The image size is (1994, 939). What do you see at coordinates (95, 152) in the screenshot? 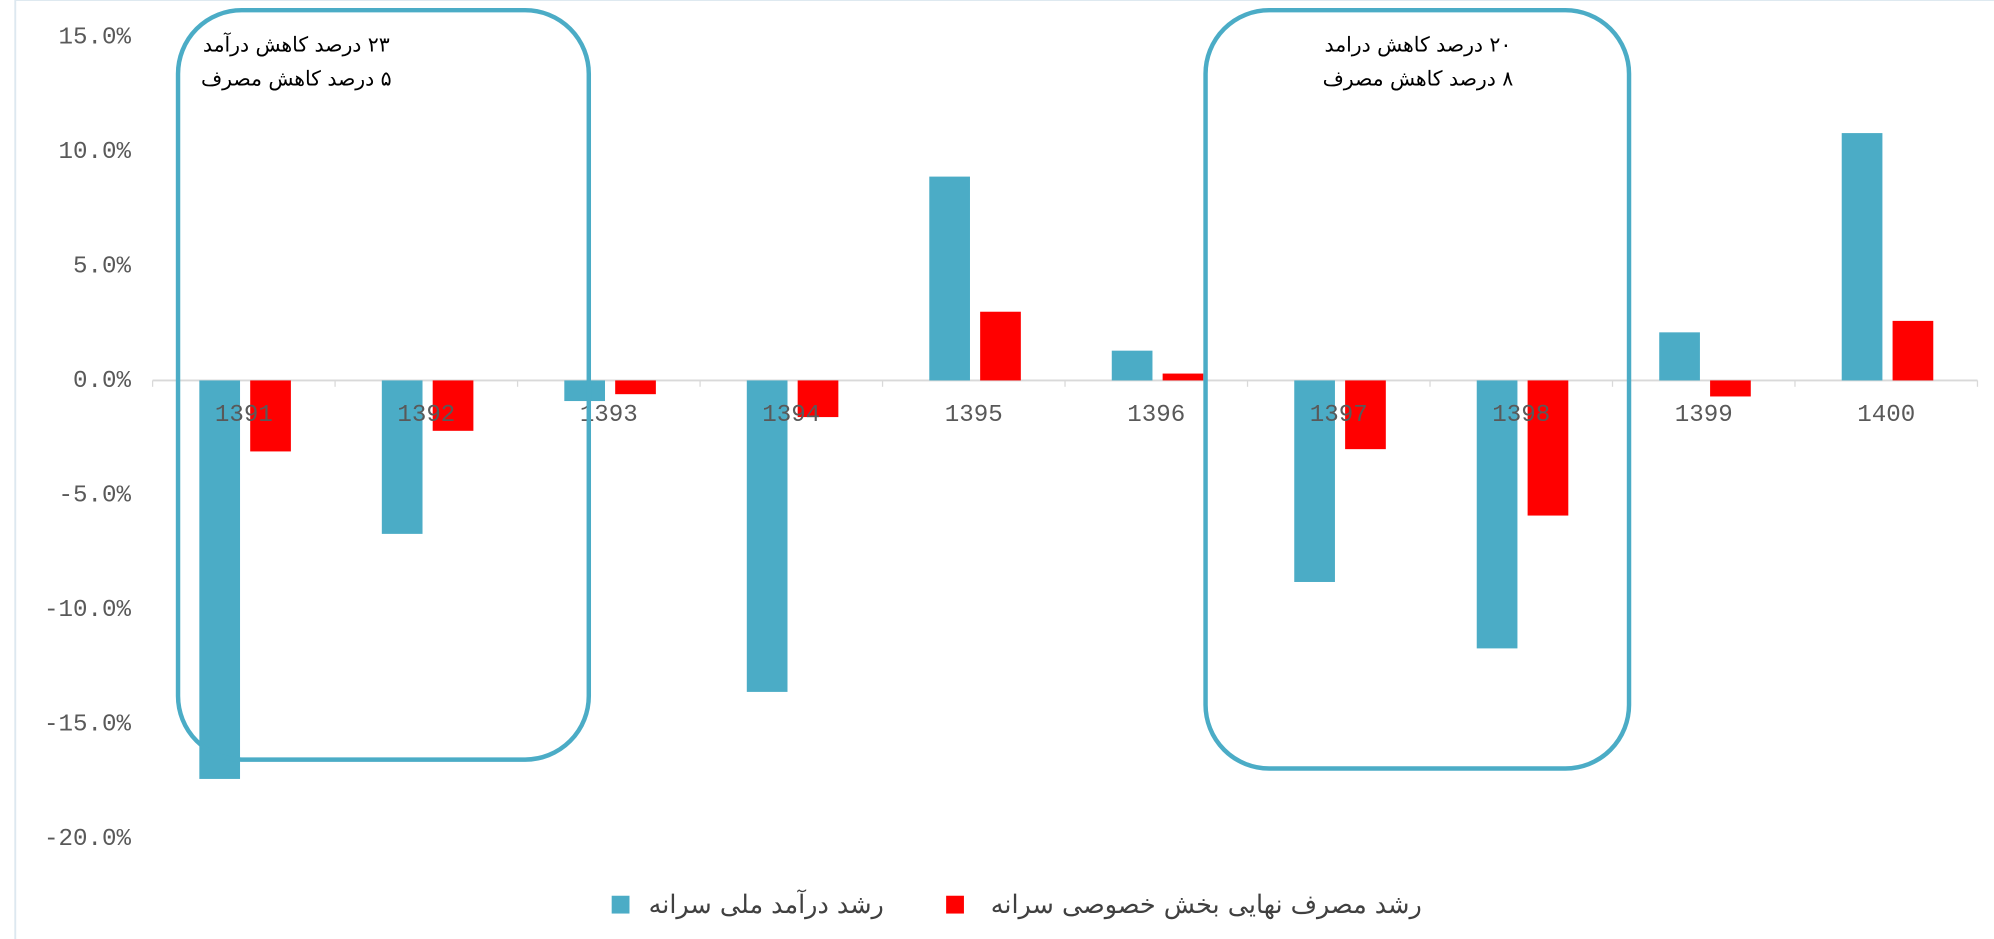
I see `y-tick-label: 10.0%` at bounding box center [95, 152].